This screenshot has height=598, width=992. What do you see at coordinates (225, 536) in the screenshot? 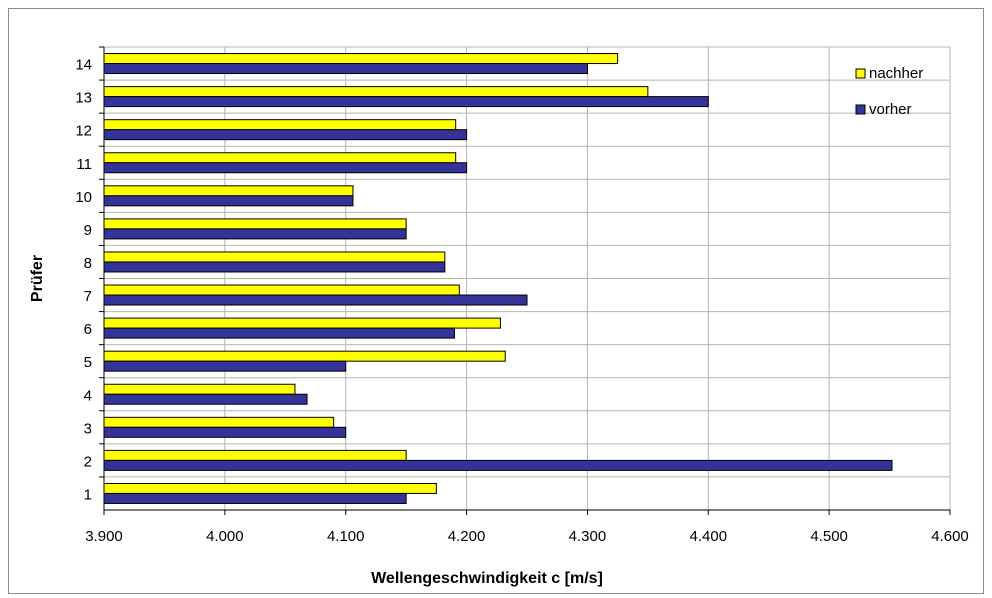
I see `x-tick-label: 4.000` at bounding box center [225, 536].